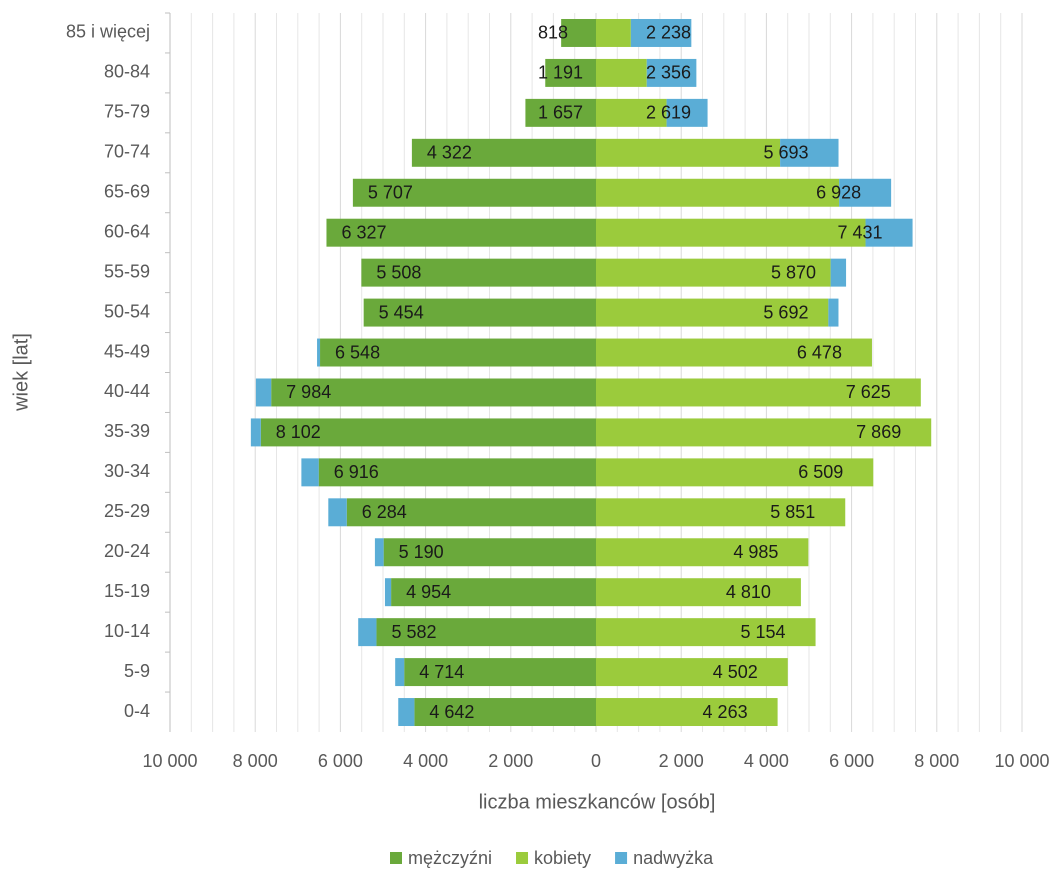 The width and height of the screenshot is (1057, 882). I want to click on x-axis-title: liczba mieszkanców [osób], so click(597, 802).